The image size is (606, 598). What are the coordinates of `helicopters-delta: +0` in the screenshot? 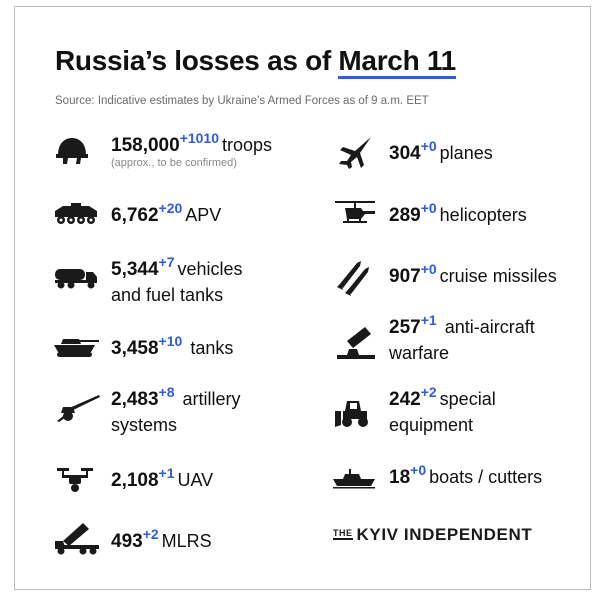 It's located at (428, 208).